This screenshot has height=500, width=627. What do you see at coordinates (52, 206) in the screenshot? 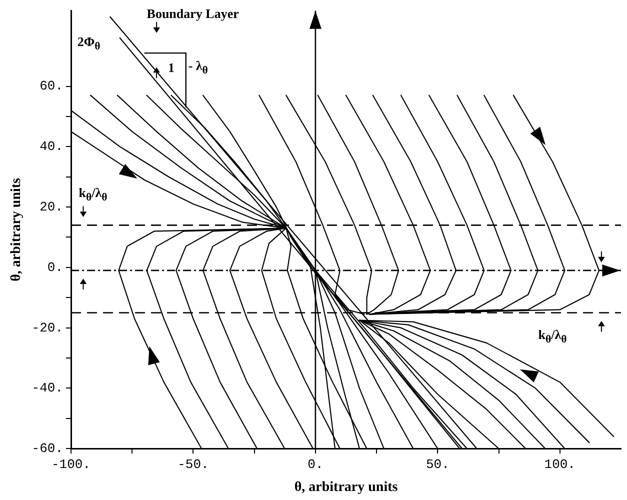
I see `y-tick-label: 20.` at bounding box center [52, 206].